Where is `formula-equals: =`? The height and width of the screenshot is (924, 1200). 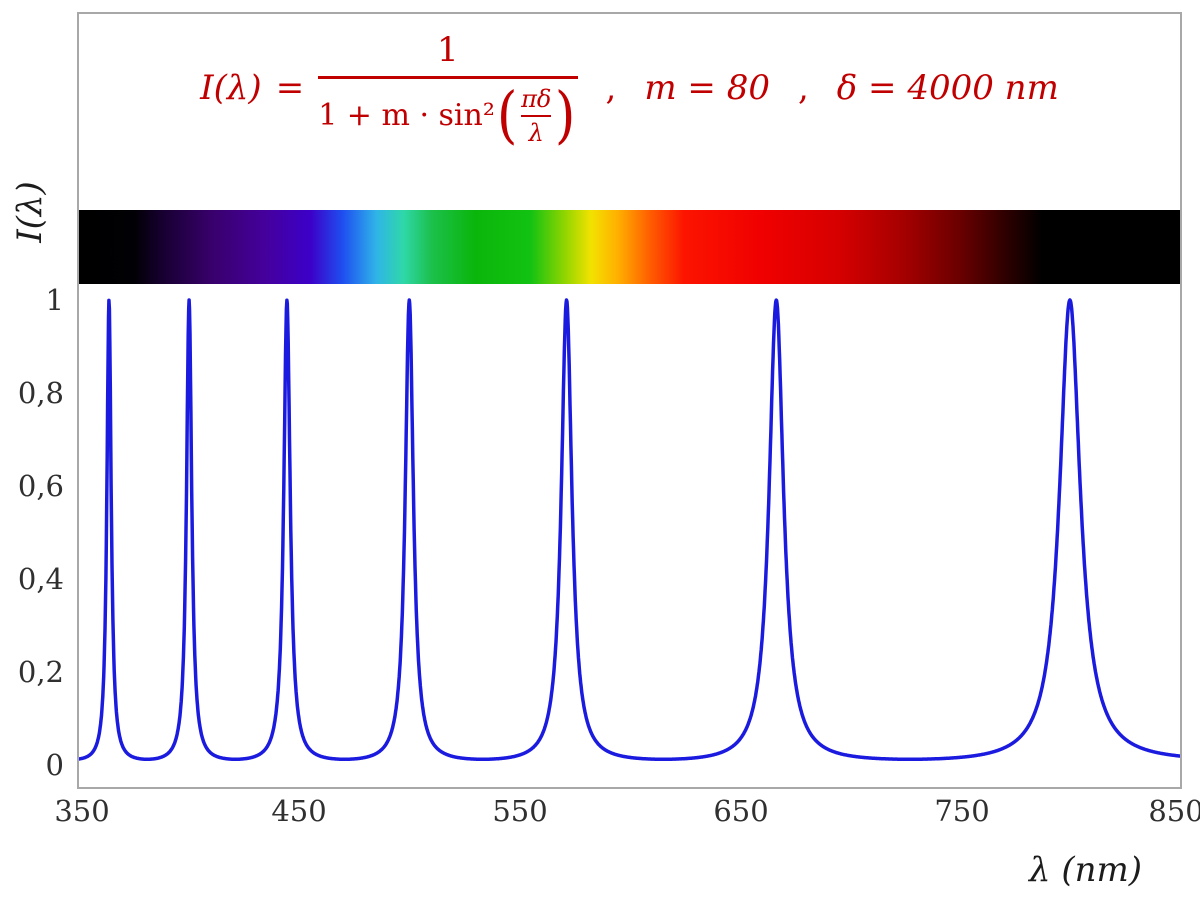 formula-equals: = is located at coordinates (290, 88).